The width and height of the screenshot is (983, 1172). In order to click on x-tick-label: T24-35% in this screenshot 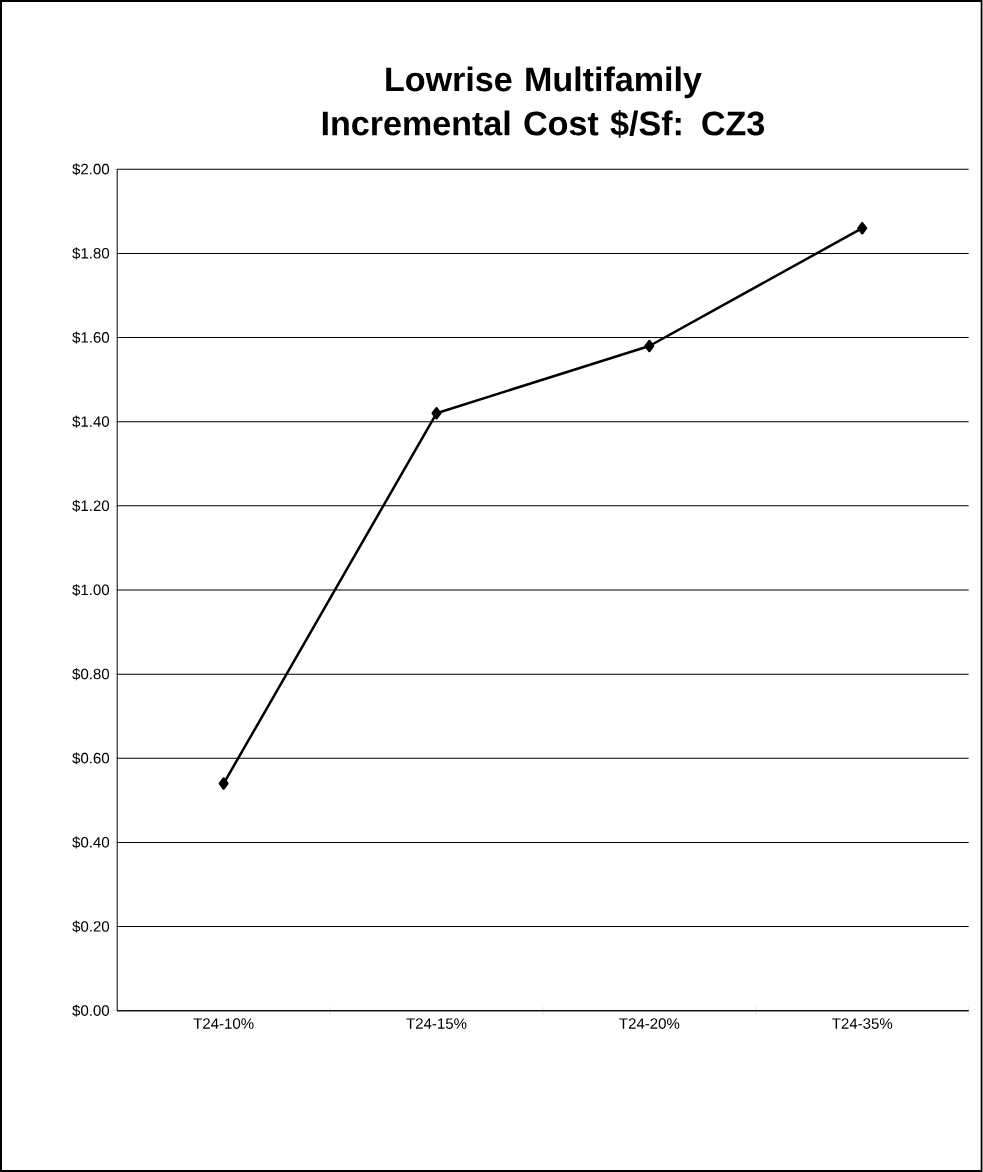, I will do `click(862, 1023)`.